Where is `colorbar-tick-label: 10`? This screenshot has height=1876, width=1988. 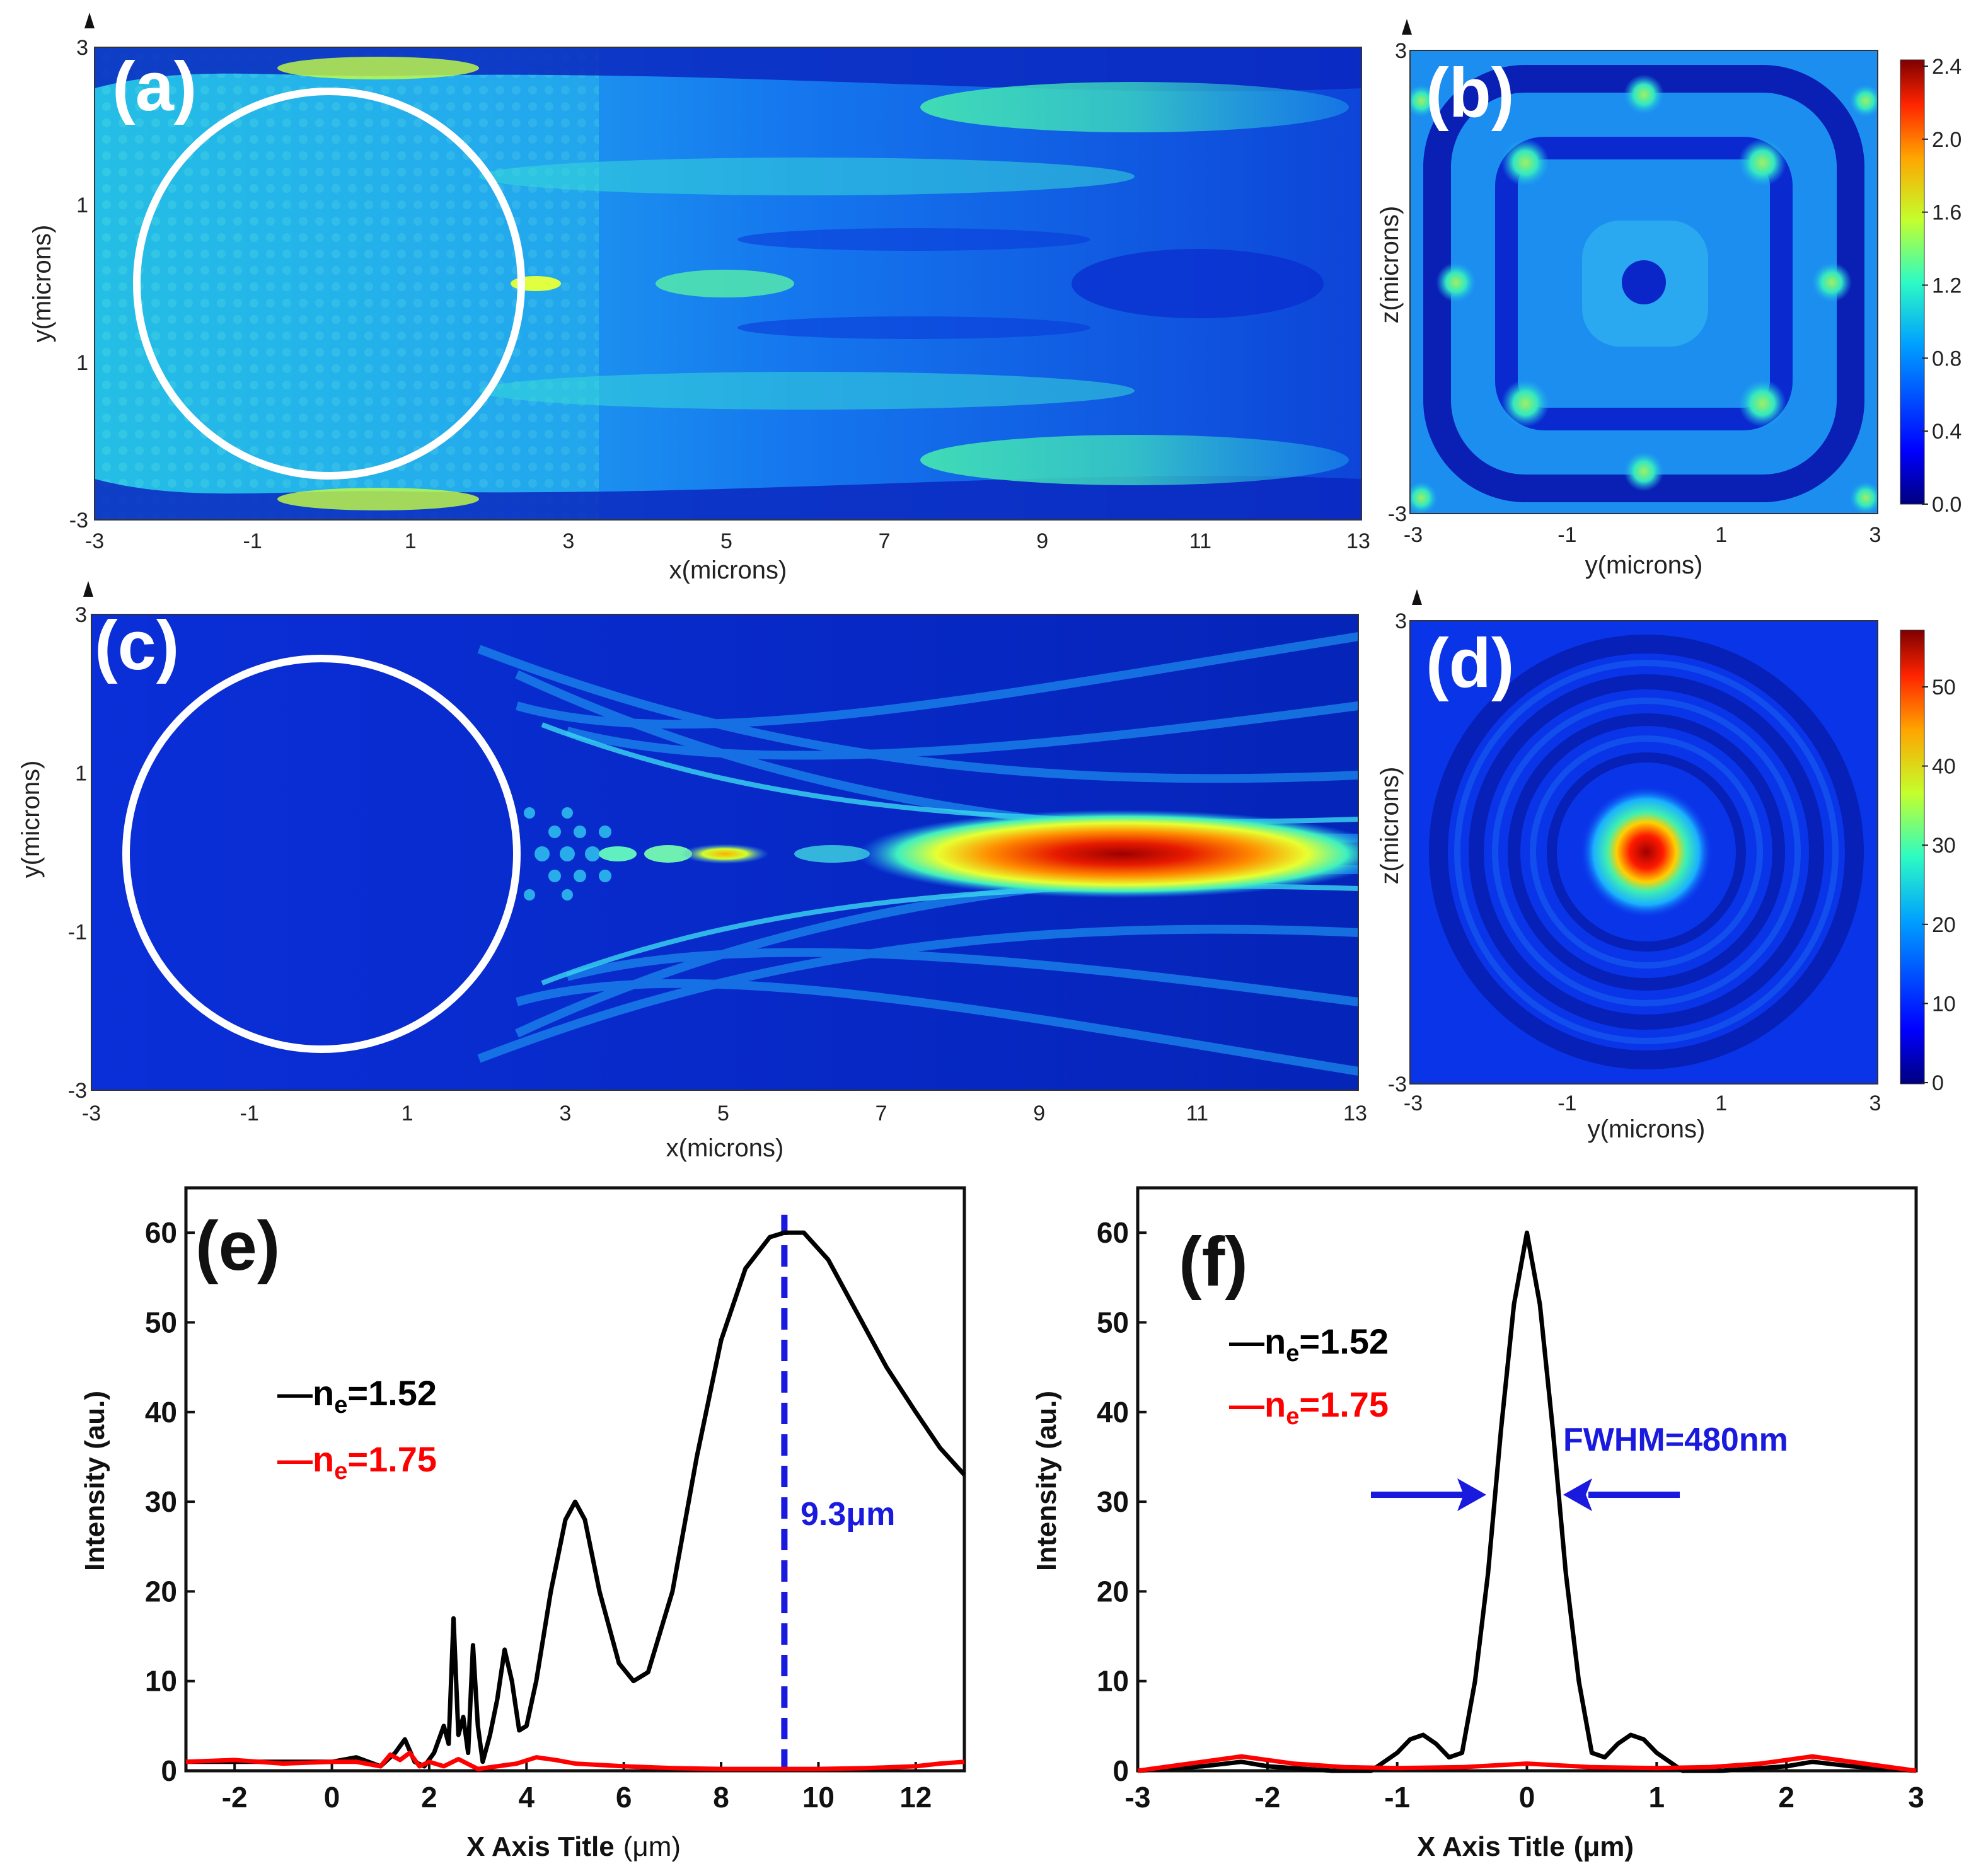 colorbar-tick-label: 10 is located at coordinates (1944, 1004).